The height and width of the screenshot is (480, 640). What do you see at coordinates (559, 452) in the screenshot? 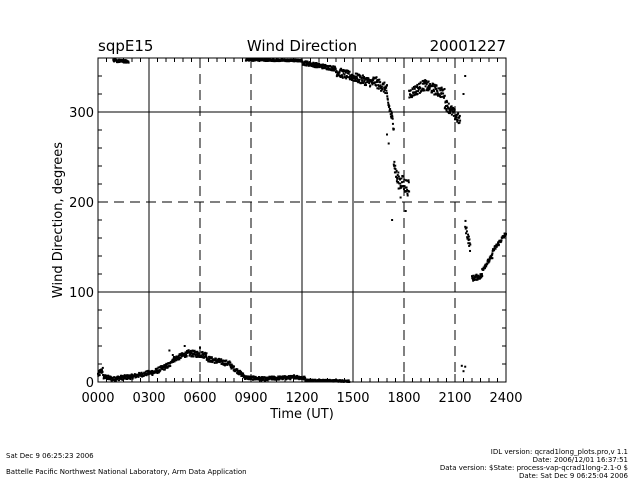
I see `footer-idl-version: IDL version: qcrad1long_plots.pro,v 1.1` at bounding box center [559, 452].